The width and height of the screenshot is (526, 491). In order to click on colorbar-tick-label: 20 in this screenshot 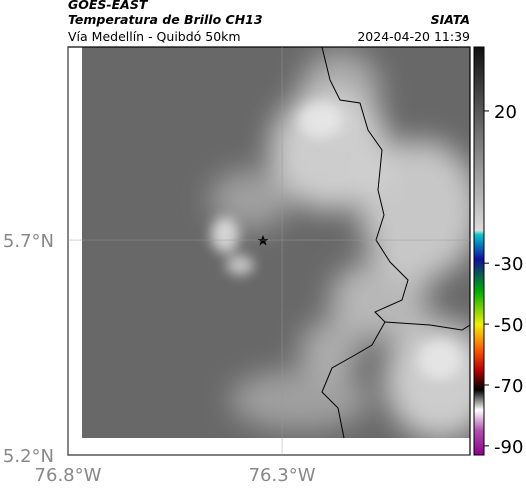, I will do `click(505, 112)`.